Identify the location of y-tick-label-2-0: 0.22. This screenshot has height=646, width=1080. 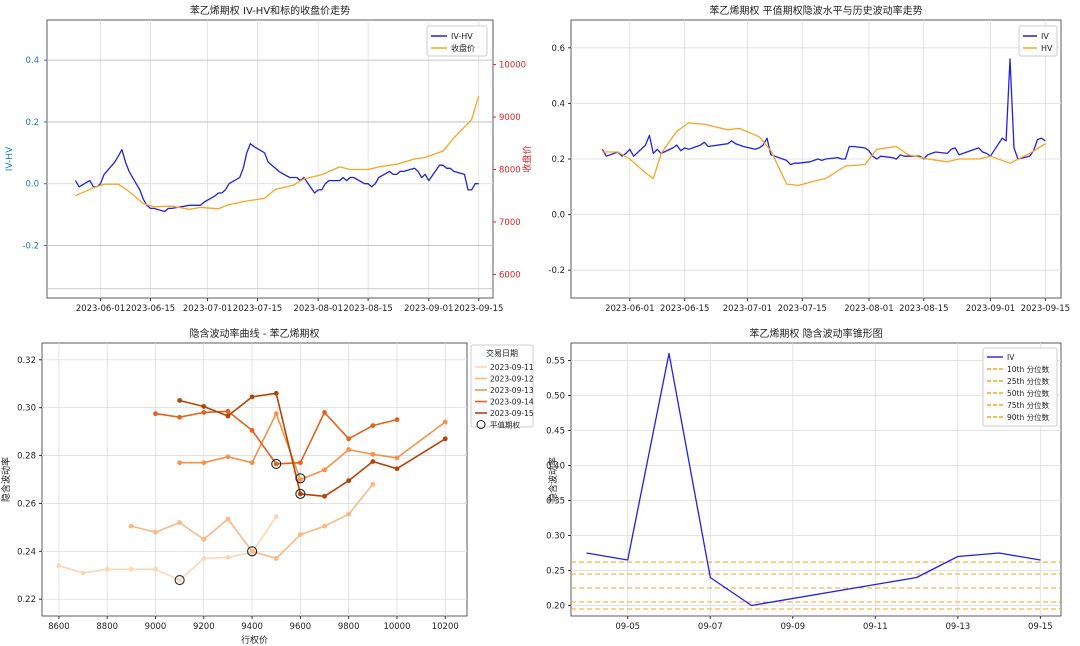
(26, 600).